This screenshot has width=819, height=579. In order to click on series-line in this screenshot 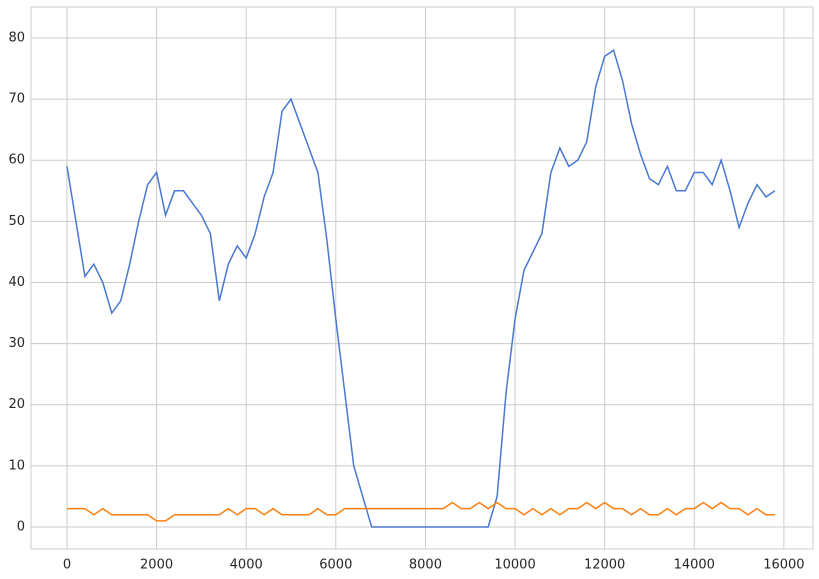, I will do `click(420, 511)`.